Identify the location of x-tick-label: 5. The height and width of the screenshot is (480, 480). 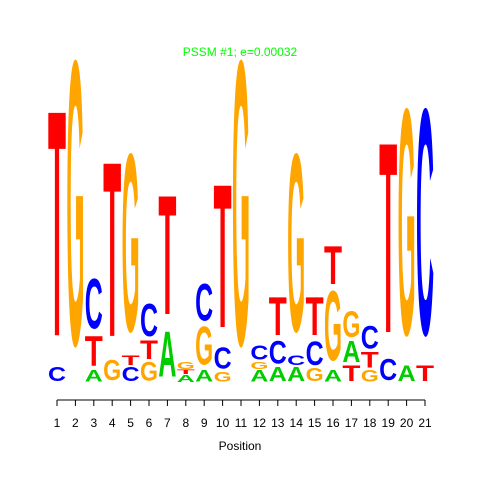
(130, 423).